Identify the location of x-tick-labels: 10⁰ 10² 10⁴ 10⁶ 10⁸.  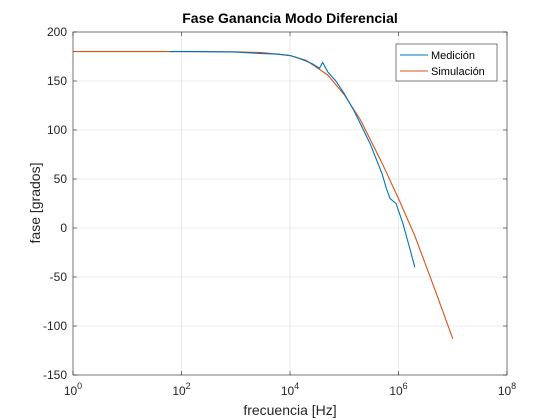
(290, 389).